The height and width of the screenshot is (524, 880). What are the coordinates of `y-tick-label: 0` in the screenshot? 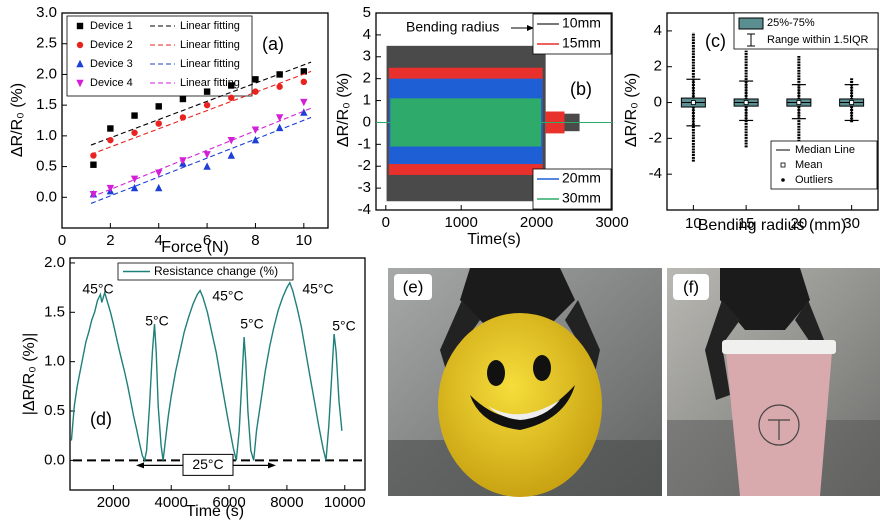 It's located at (367, 121).